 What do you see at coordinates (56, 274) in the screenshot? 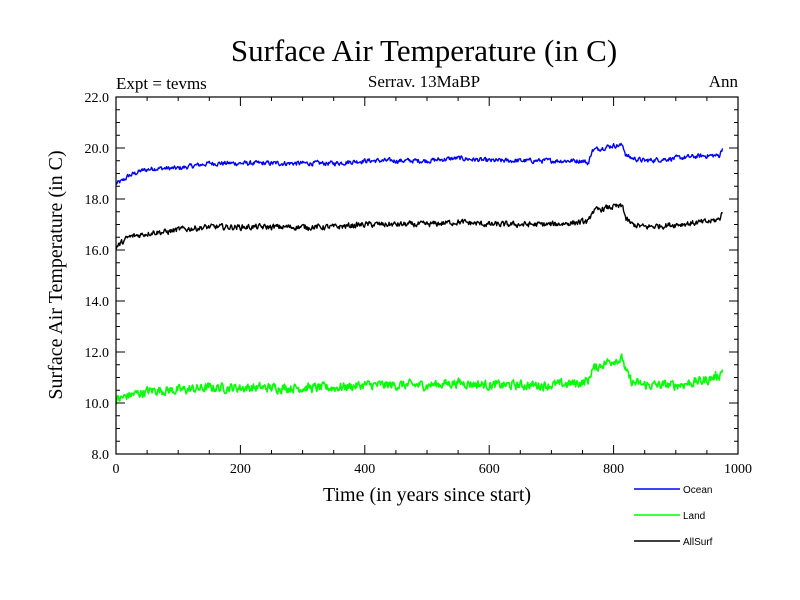
I see `y-axis-label: Surface Air Temperature (in C)` at bounding box center [56, 274].